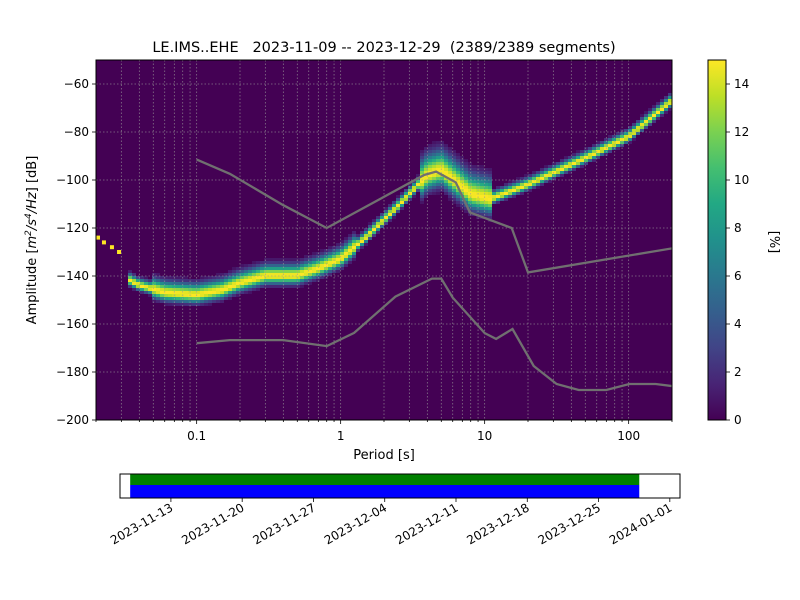  What do you see at coordinates (355, 523) in the screenshot?
I see `timeline-tick-label: 2023-12-04` at bounding box center [355, 523].